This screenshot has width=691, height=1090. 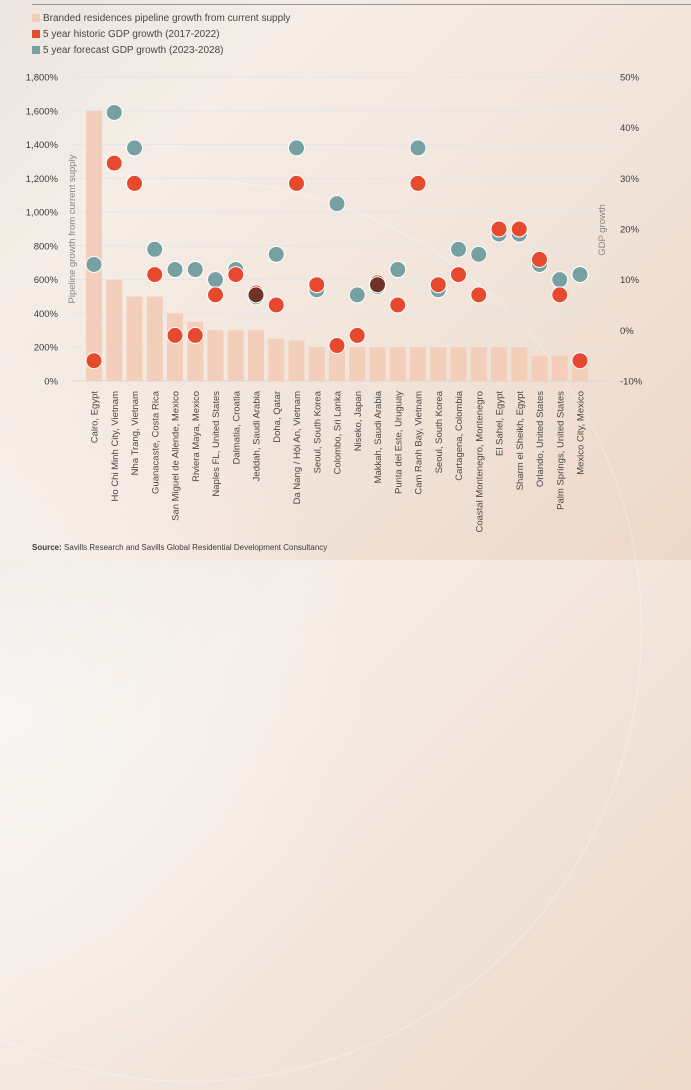 What do you see at coordinates (46, 246) in the screenshot?
I see `y-tick-label: 800%` at bounding box center [46, 246].